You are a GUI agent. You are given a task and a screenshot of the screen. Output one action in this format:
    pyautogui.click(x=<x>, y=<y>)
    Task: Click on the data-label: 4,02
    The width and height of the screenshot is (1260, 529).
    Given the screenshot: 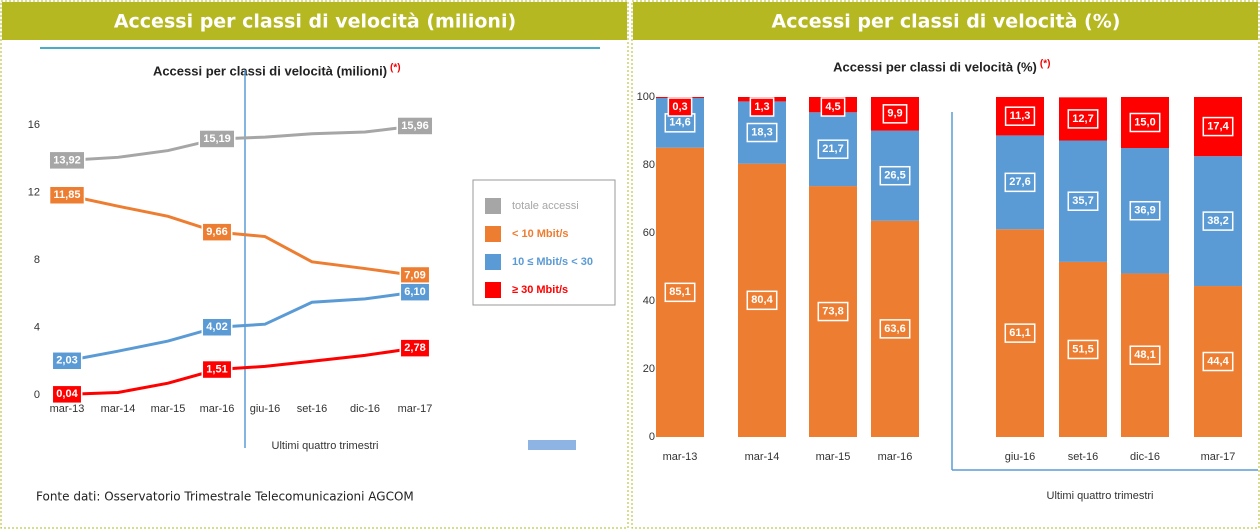 What is the action you would take?
    pyautogui.click(x=216, y=327)
    